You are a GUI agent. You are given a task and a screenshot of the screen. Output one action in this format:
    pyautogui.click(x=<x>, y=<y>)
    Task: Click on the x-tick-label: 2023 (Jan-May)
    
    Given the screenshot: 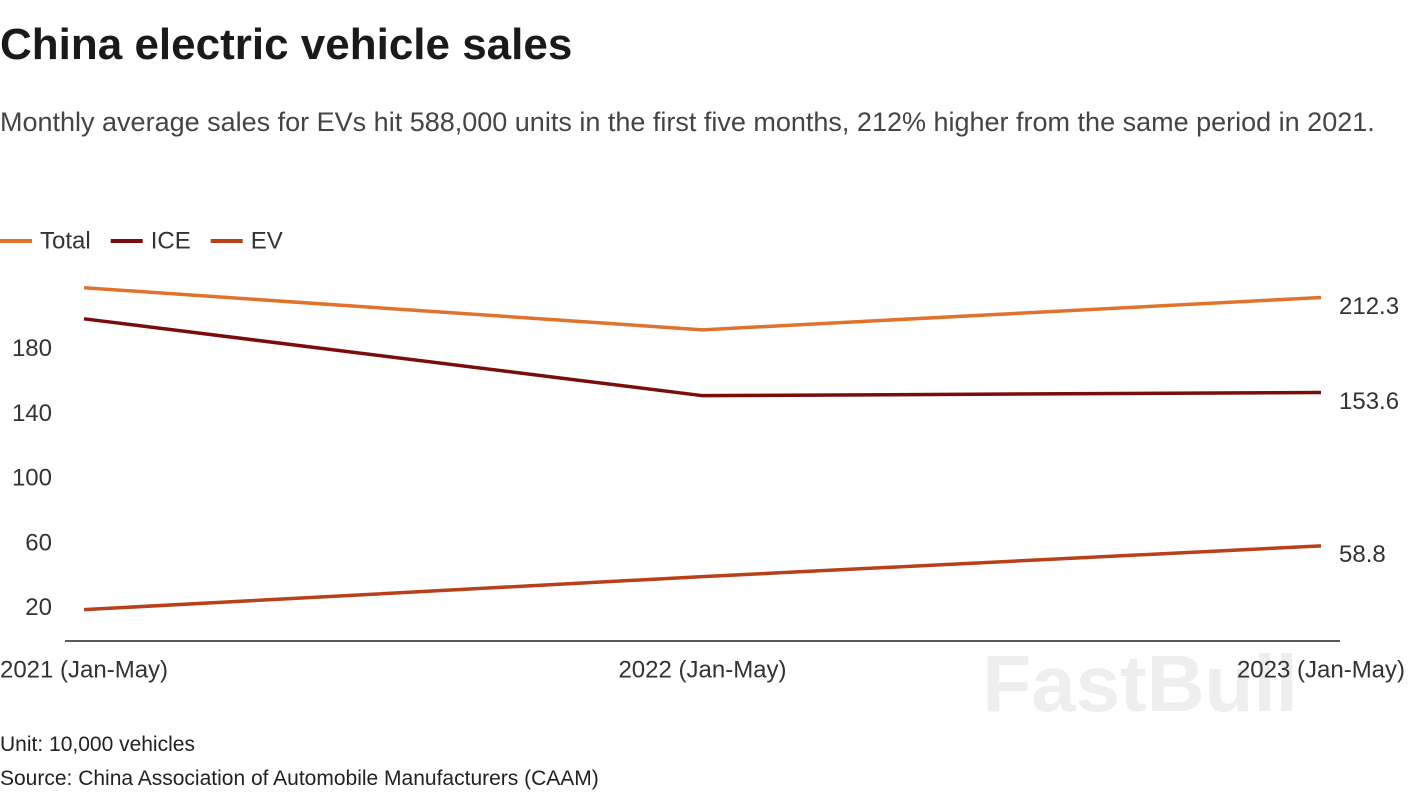 What is the action you would take?
    pyautogui.click(x=1321, y=669)
    